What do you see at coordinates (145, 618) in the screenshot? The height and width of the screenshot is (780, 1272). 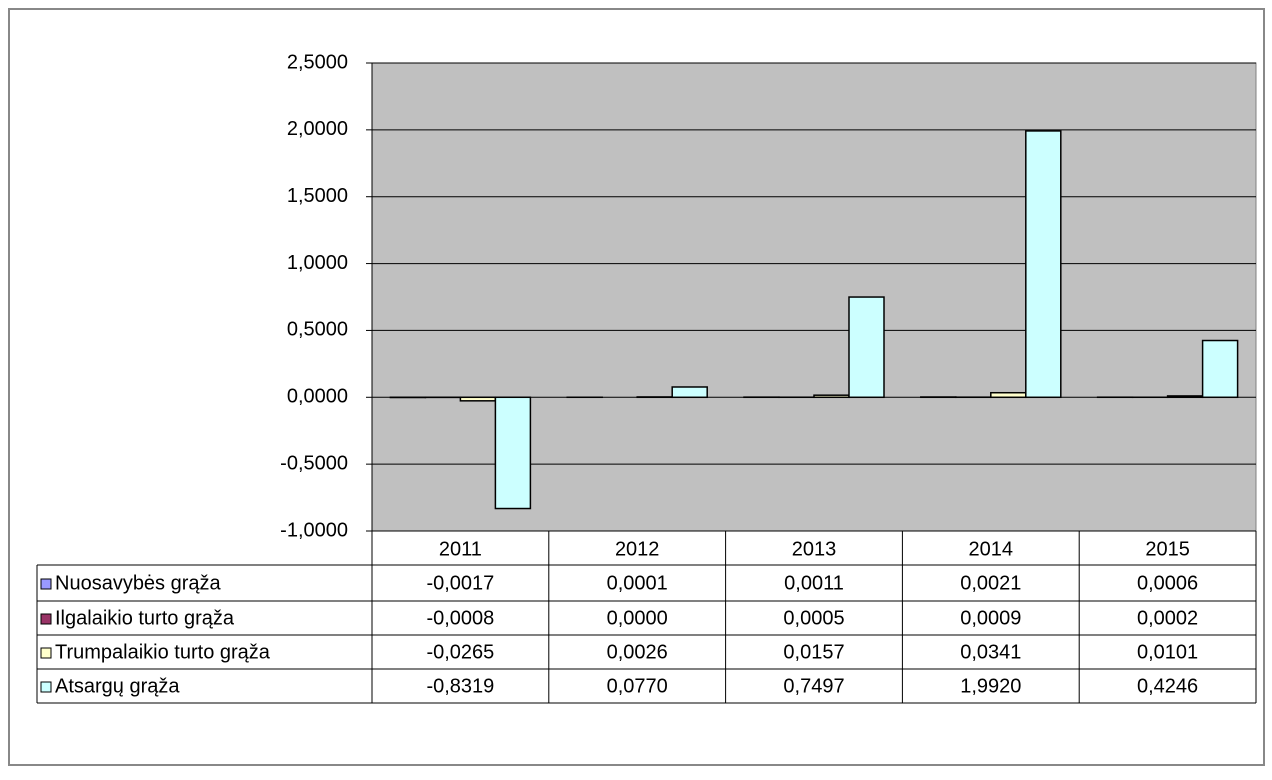 I see `legend-label: Ilgalaikio turto grąža` at bounding box center [145, 618].